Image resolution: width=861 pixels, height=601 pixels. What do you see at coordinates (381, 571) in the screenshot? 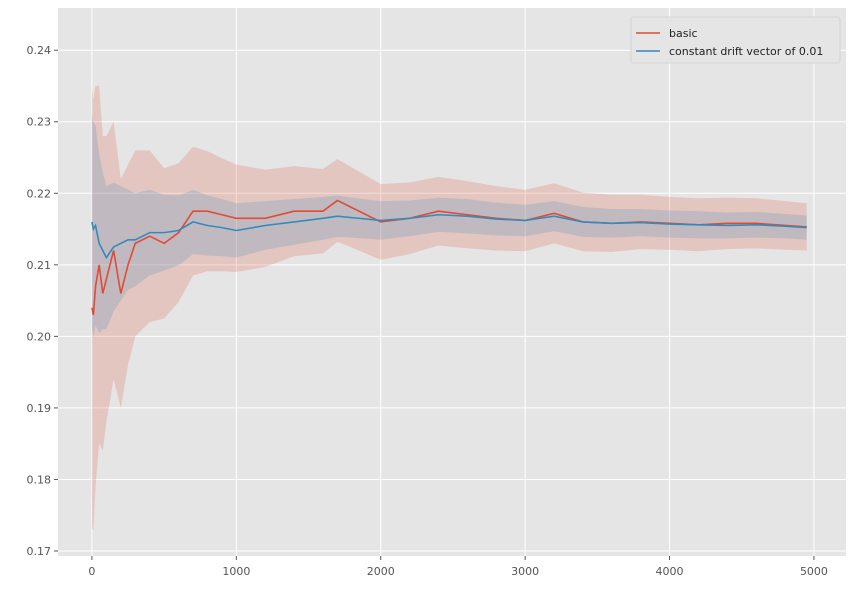
I see `x-tick-label: 2000` at bounding box center [381, 571].